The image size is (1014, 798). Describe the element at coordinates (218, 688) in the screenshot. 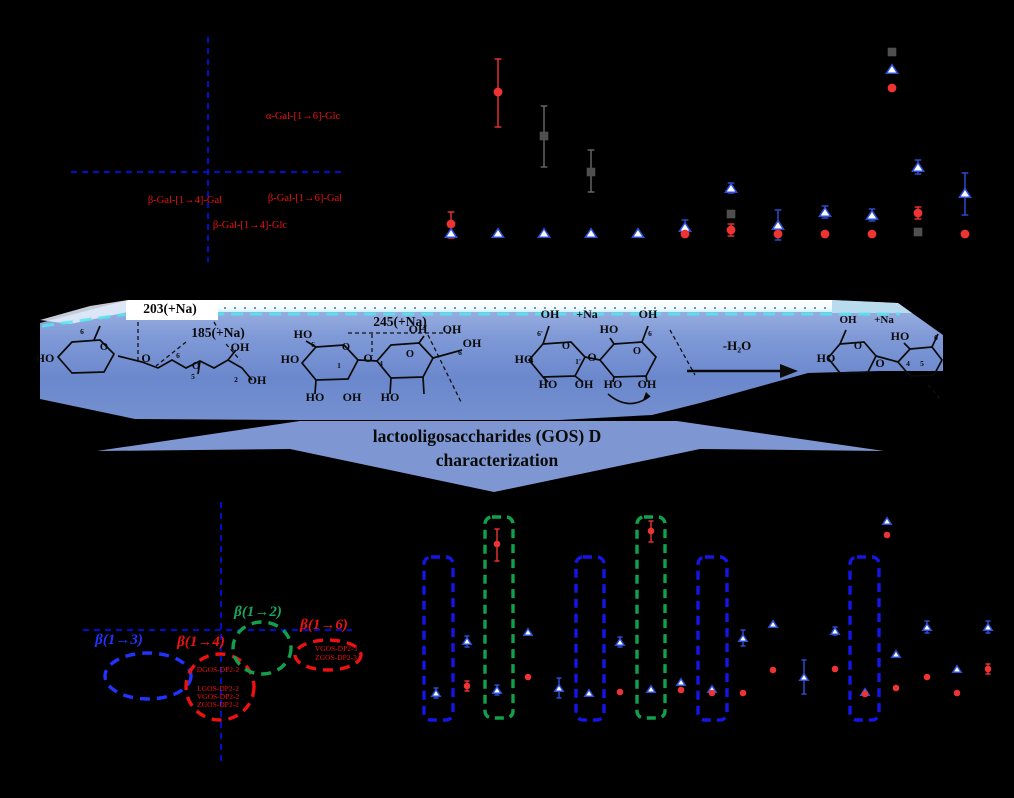

I see `annotation-label: LGOS-DP2-2` at that location.